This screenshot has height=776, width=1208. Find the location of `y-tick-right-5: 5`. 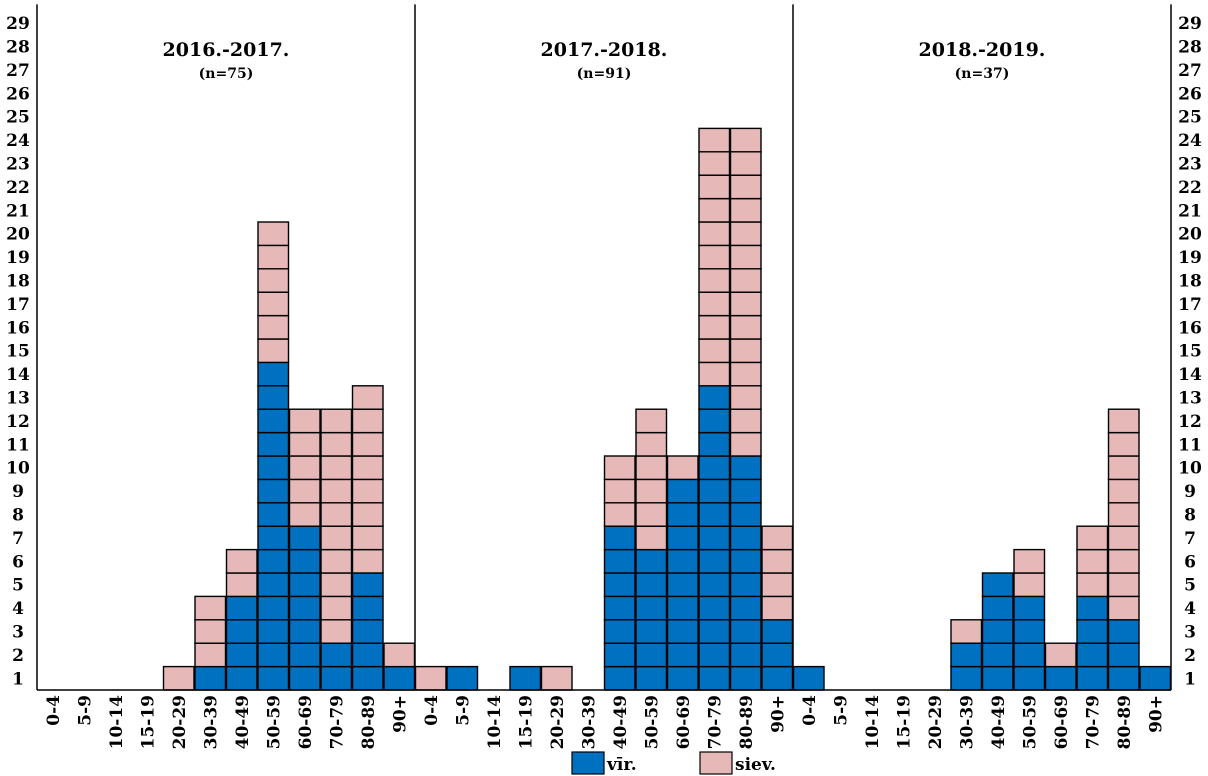

y-tick-right-5: 5 is located at coordinates (1190, 586).